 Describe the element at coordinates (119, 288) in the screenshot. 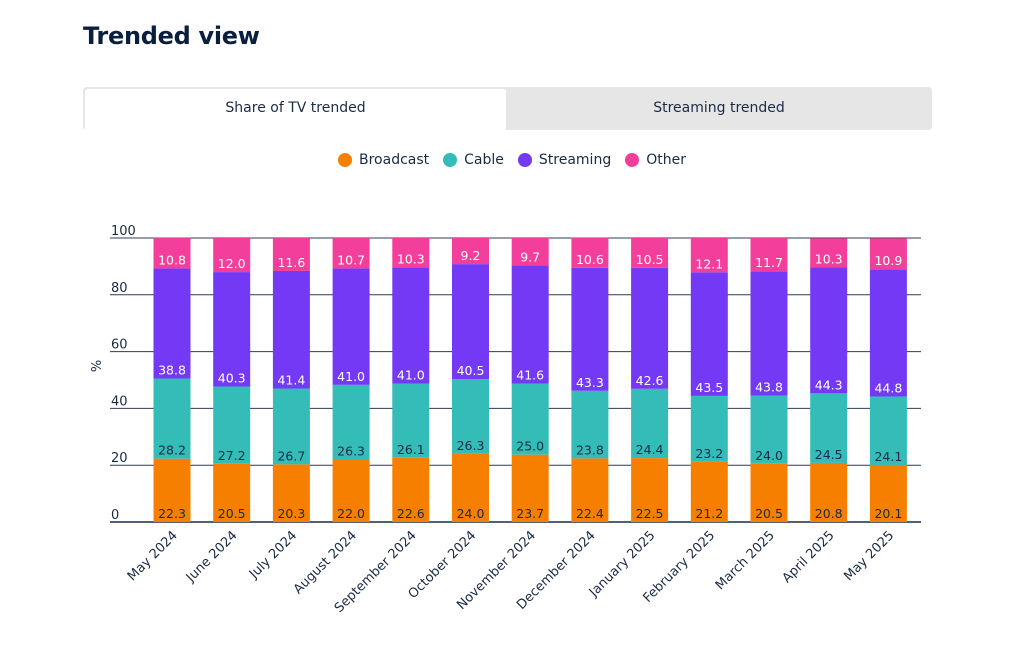

I see `y-tick-label: 80` at that location.